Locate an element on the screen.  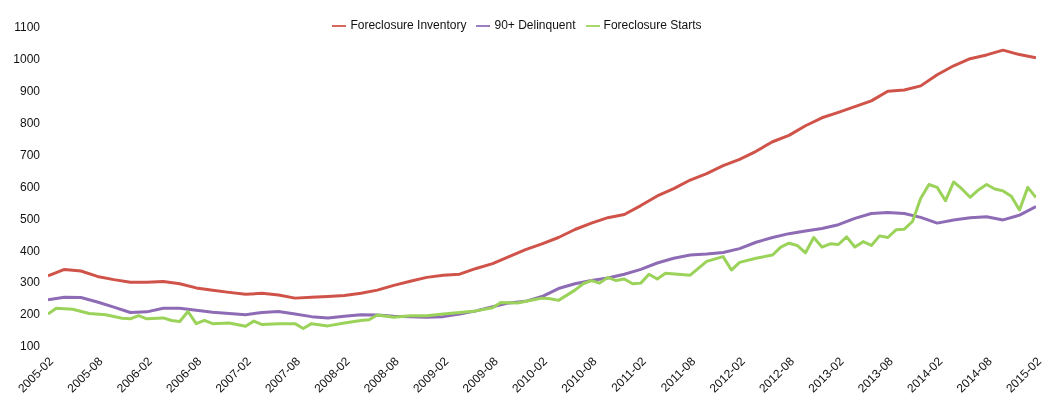
legend-label: Foreclosure Inventory is located at coordinates (408, 25).